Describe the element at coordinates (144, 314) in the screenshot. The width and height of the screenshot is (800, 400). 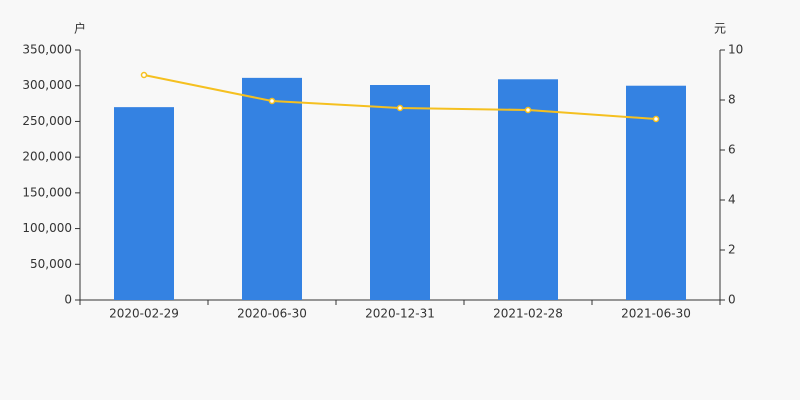
I see `x-tick-label: 2020-02-29` at that location.